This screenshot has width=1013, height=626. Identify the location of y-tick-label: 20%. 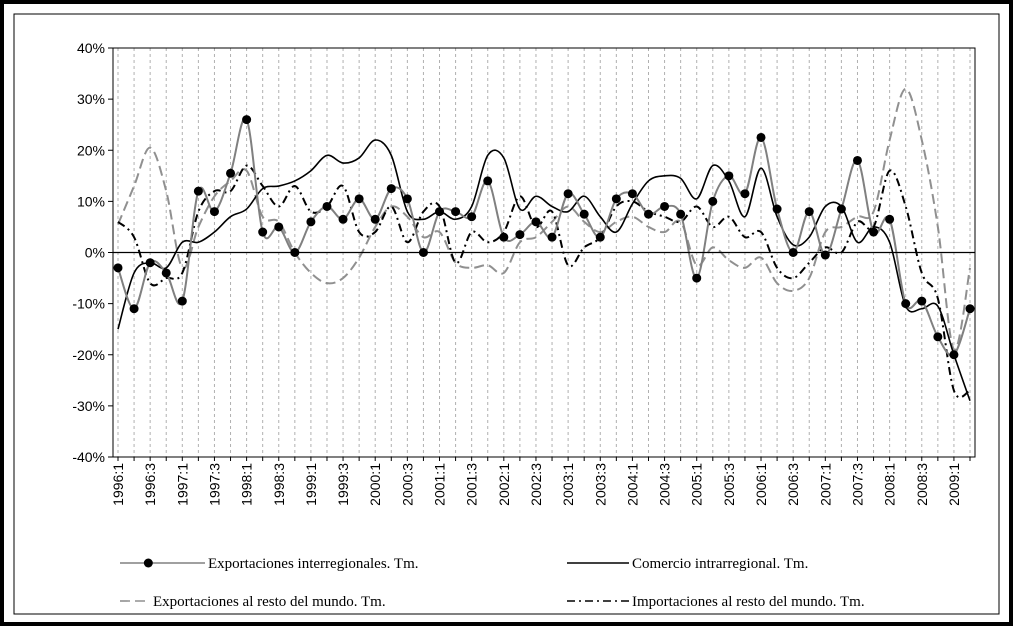
(91, 150).